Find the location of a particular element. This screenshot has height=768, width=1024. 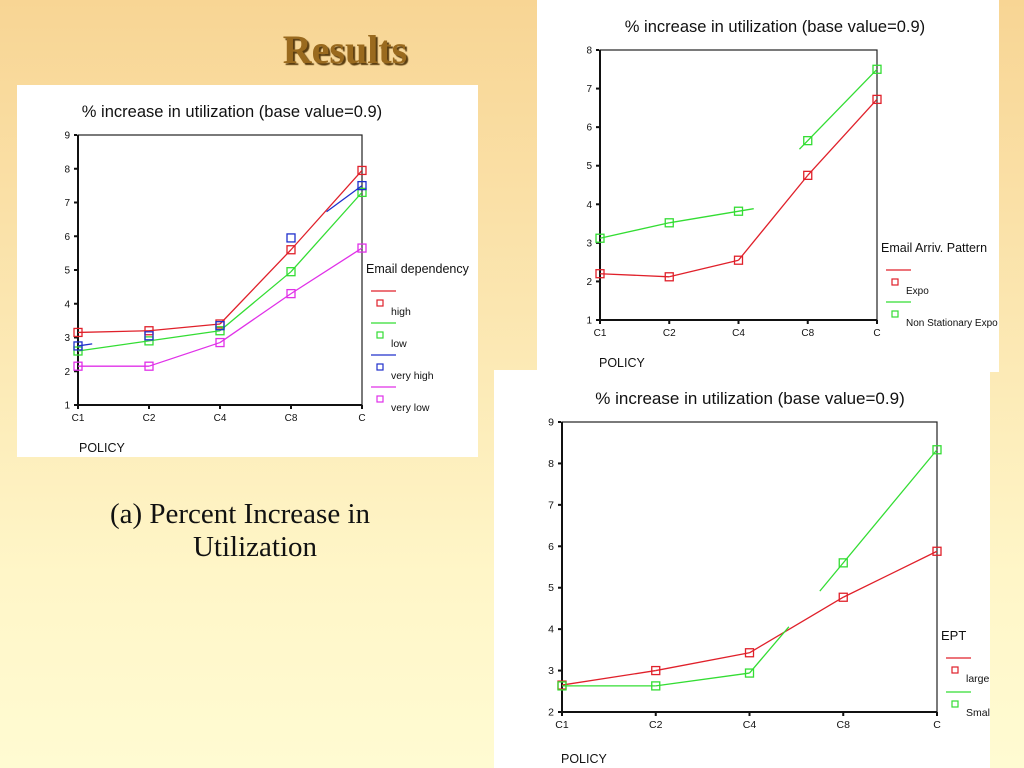

y-tick-label: 9 is located at coordinates (551, 423).